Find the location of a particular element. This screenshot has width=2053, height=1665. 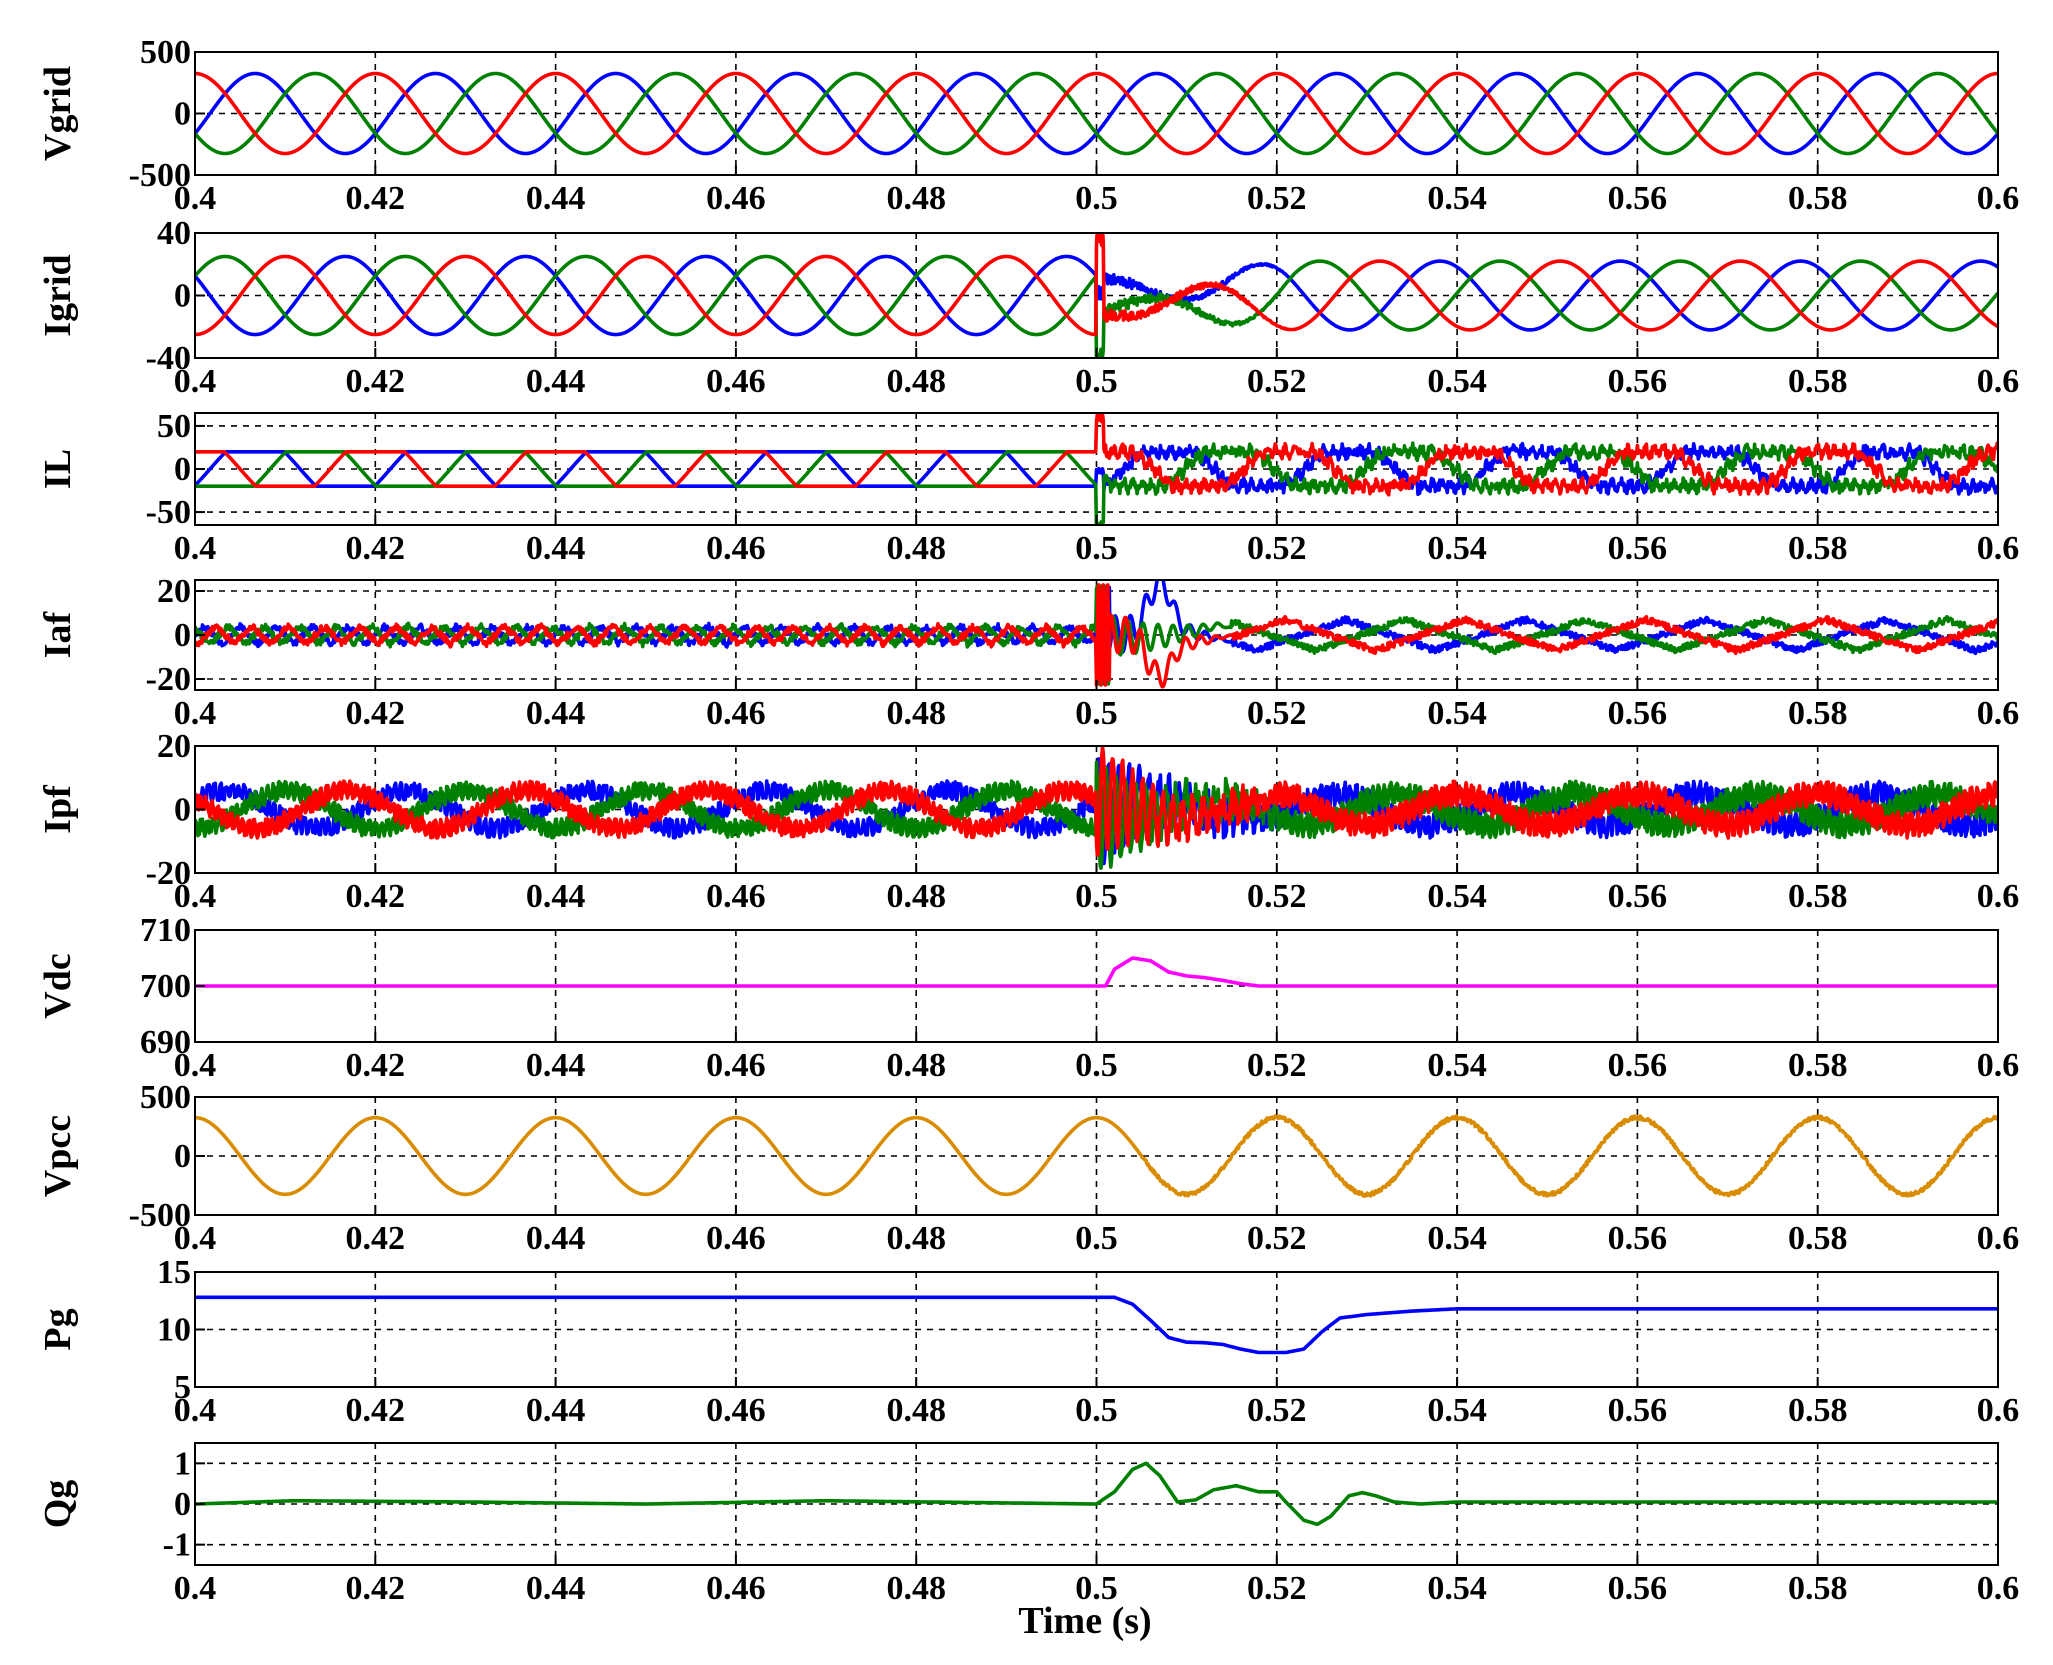

series-line-ipf-c is located at coordinates (1096, 801).